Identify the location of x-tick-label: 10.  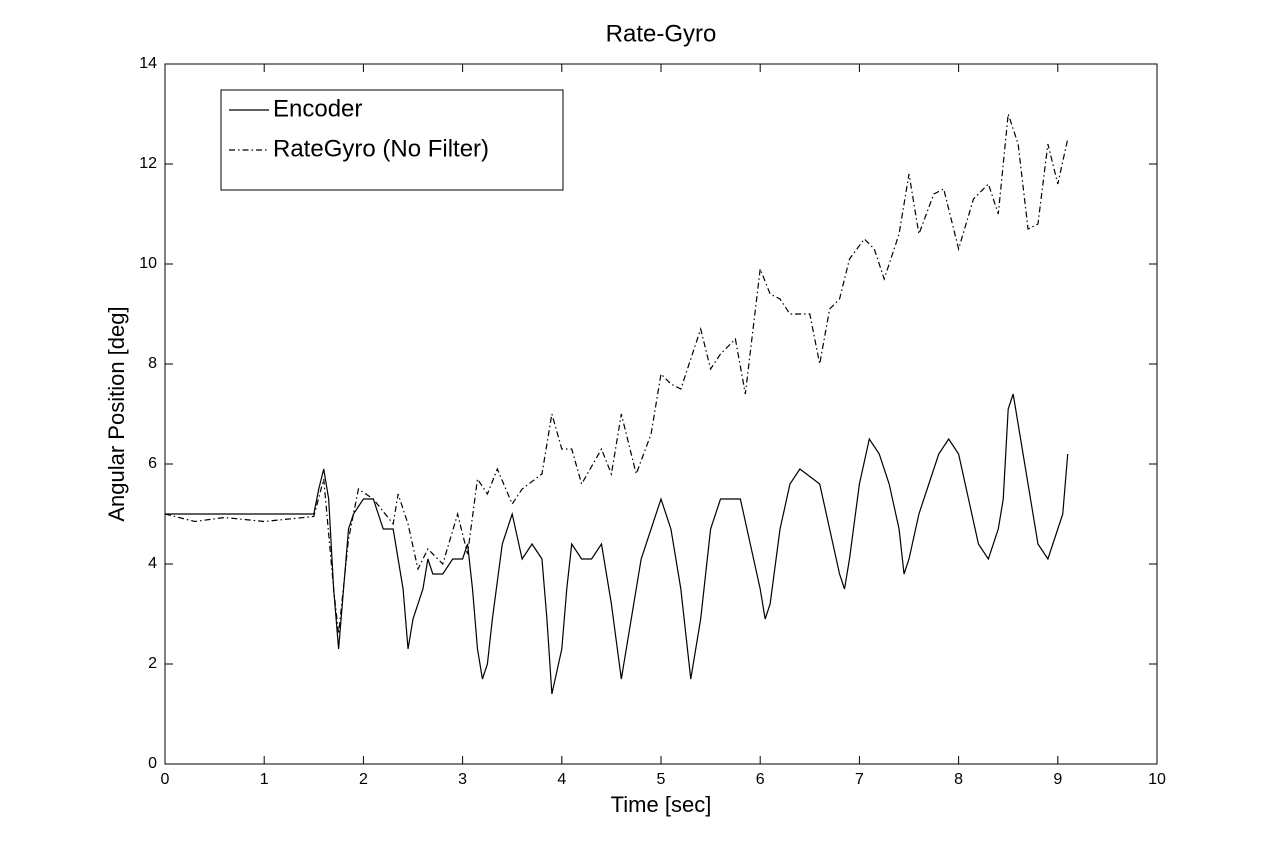
(1157, 779).